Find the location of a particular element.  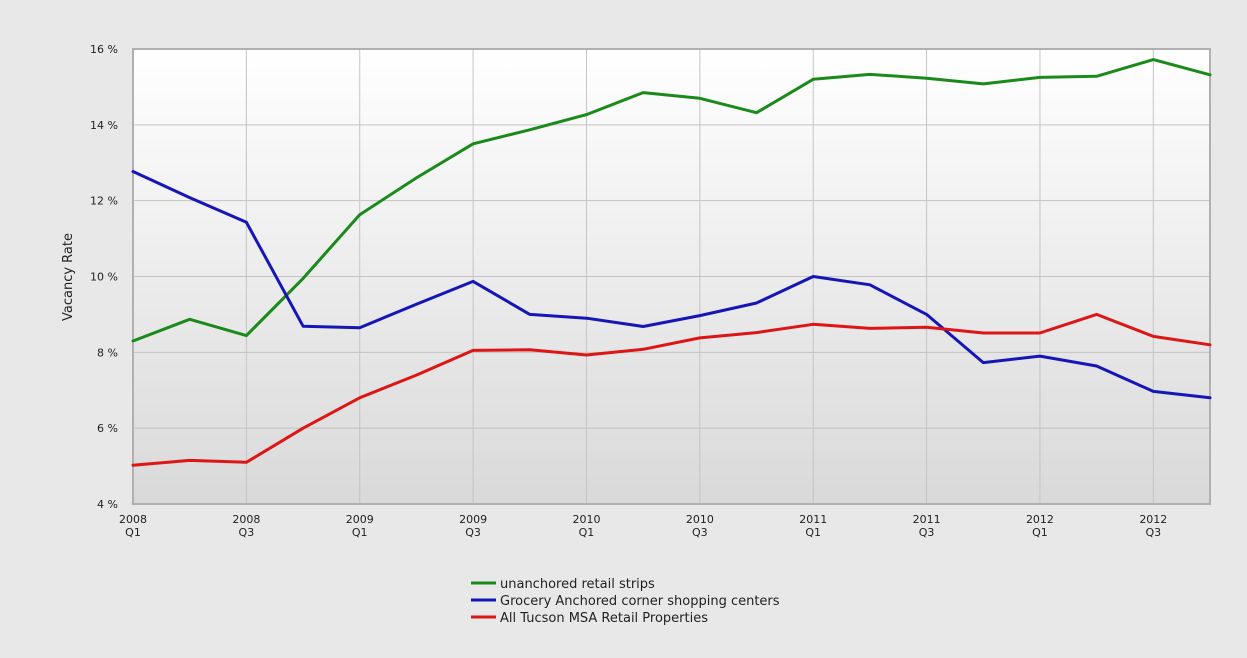

legend-label: Grocery Anchored corner shopping centers is located at coordinates (640, 601).